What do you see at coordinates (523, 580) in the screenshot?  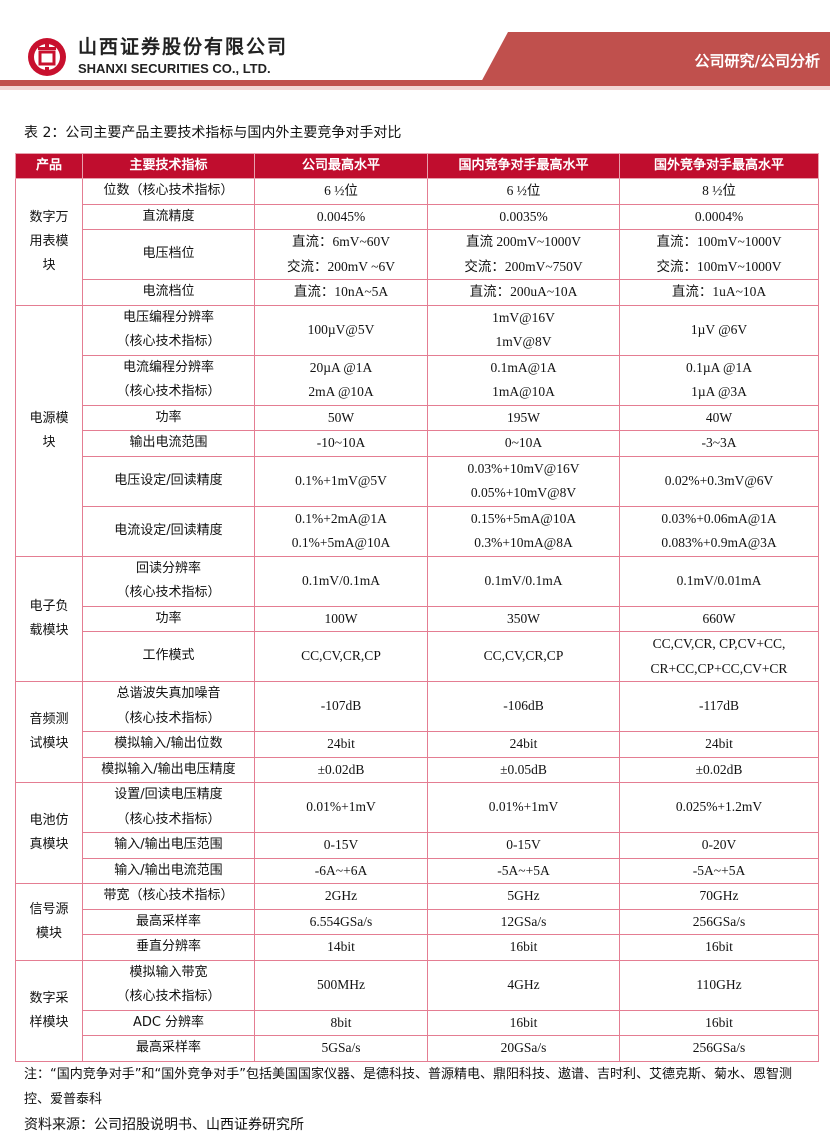 I see `domestic-line: 0.1mV/0.1mA` at bounding box center [523, 580].